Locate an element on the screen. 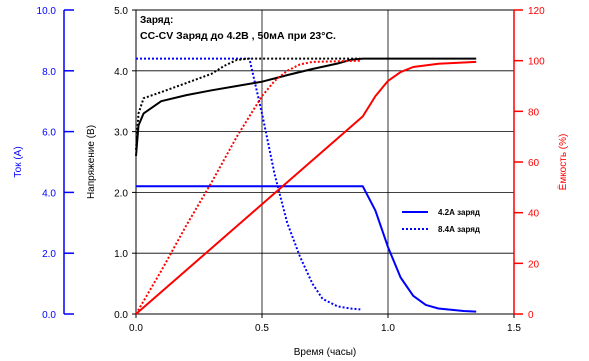 The width and height of the screenshot is (589, 361). legend-label-dotted: 8.4А заряд is located at coordinates (459, 229).